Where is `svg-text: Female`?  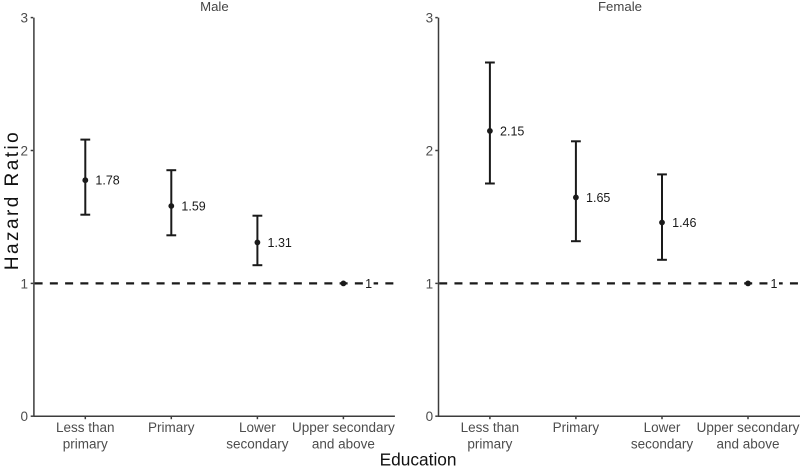 svg-text: Female is located at coordinates (620, 7).